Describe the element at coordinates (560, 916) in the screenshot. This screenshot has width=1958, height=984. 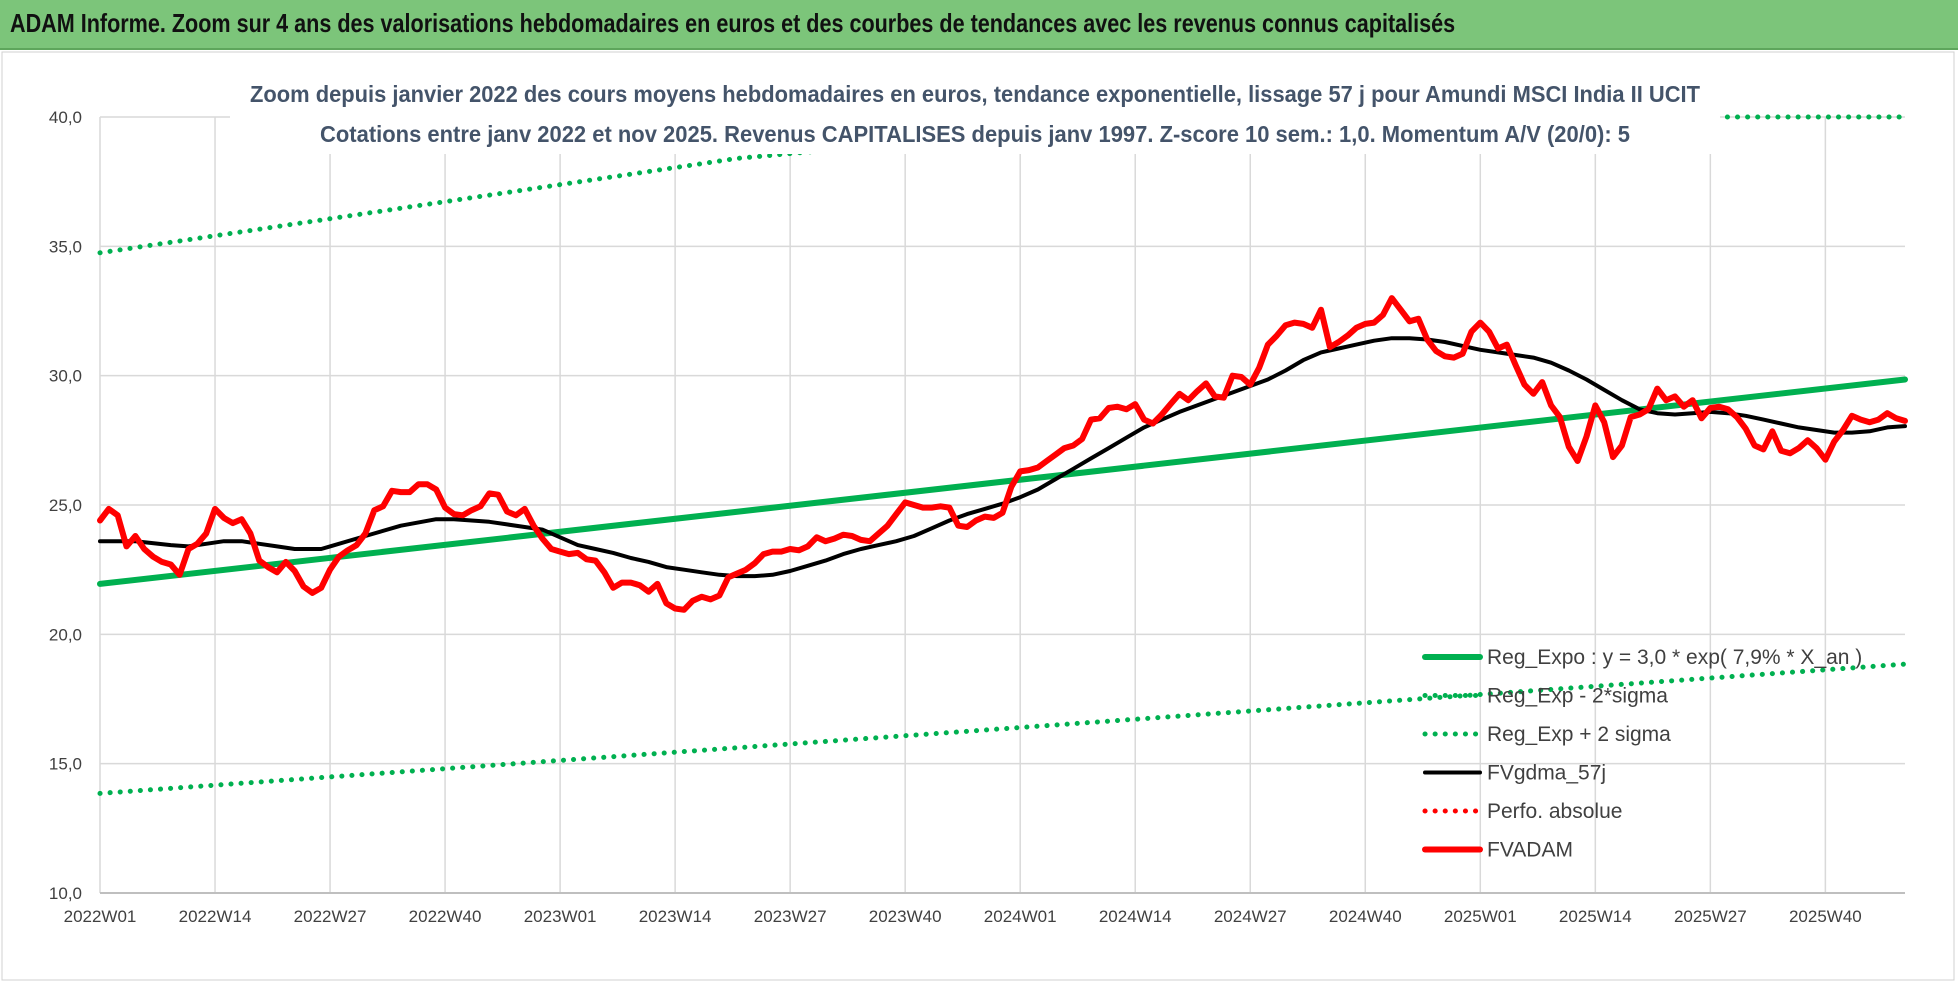
I see `x-tick-label: 2023W01` at that location.